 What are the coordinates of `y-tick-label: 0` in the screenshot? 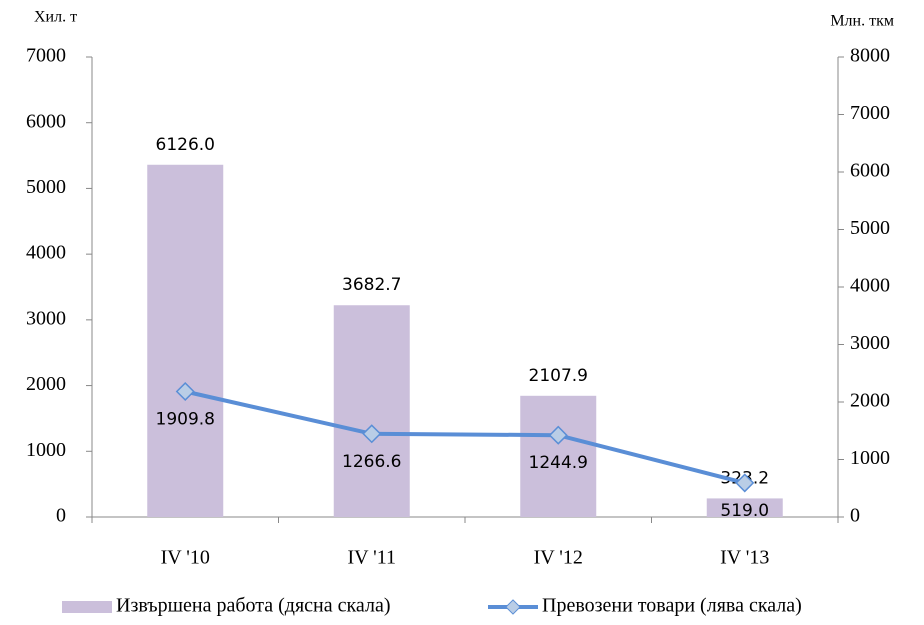 It's located at (61, 516).